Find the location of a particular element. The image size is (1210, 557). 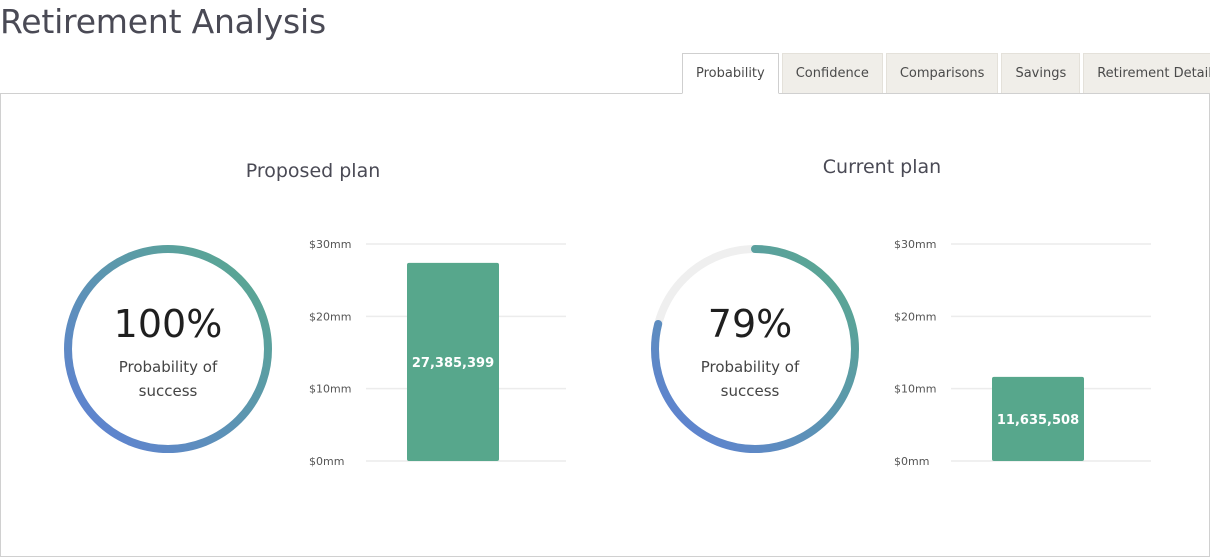

proposed-probability-ring is located at coordinates (168, 349).